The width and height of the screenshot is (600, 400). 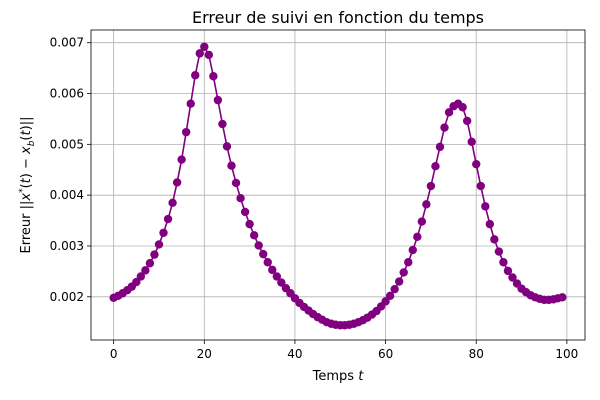 What do you see at coordinates (566, 354) in the screenshot?
I see `x-tick-label: 100` at bounding box center [566, 354].